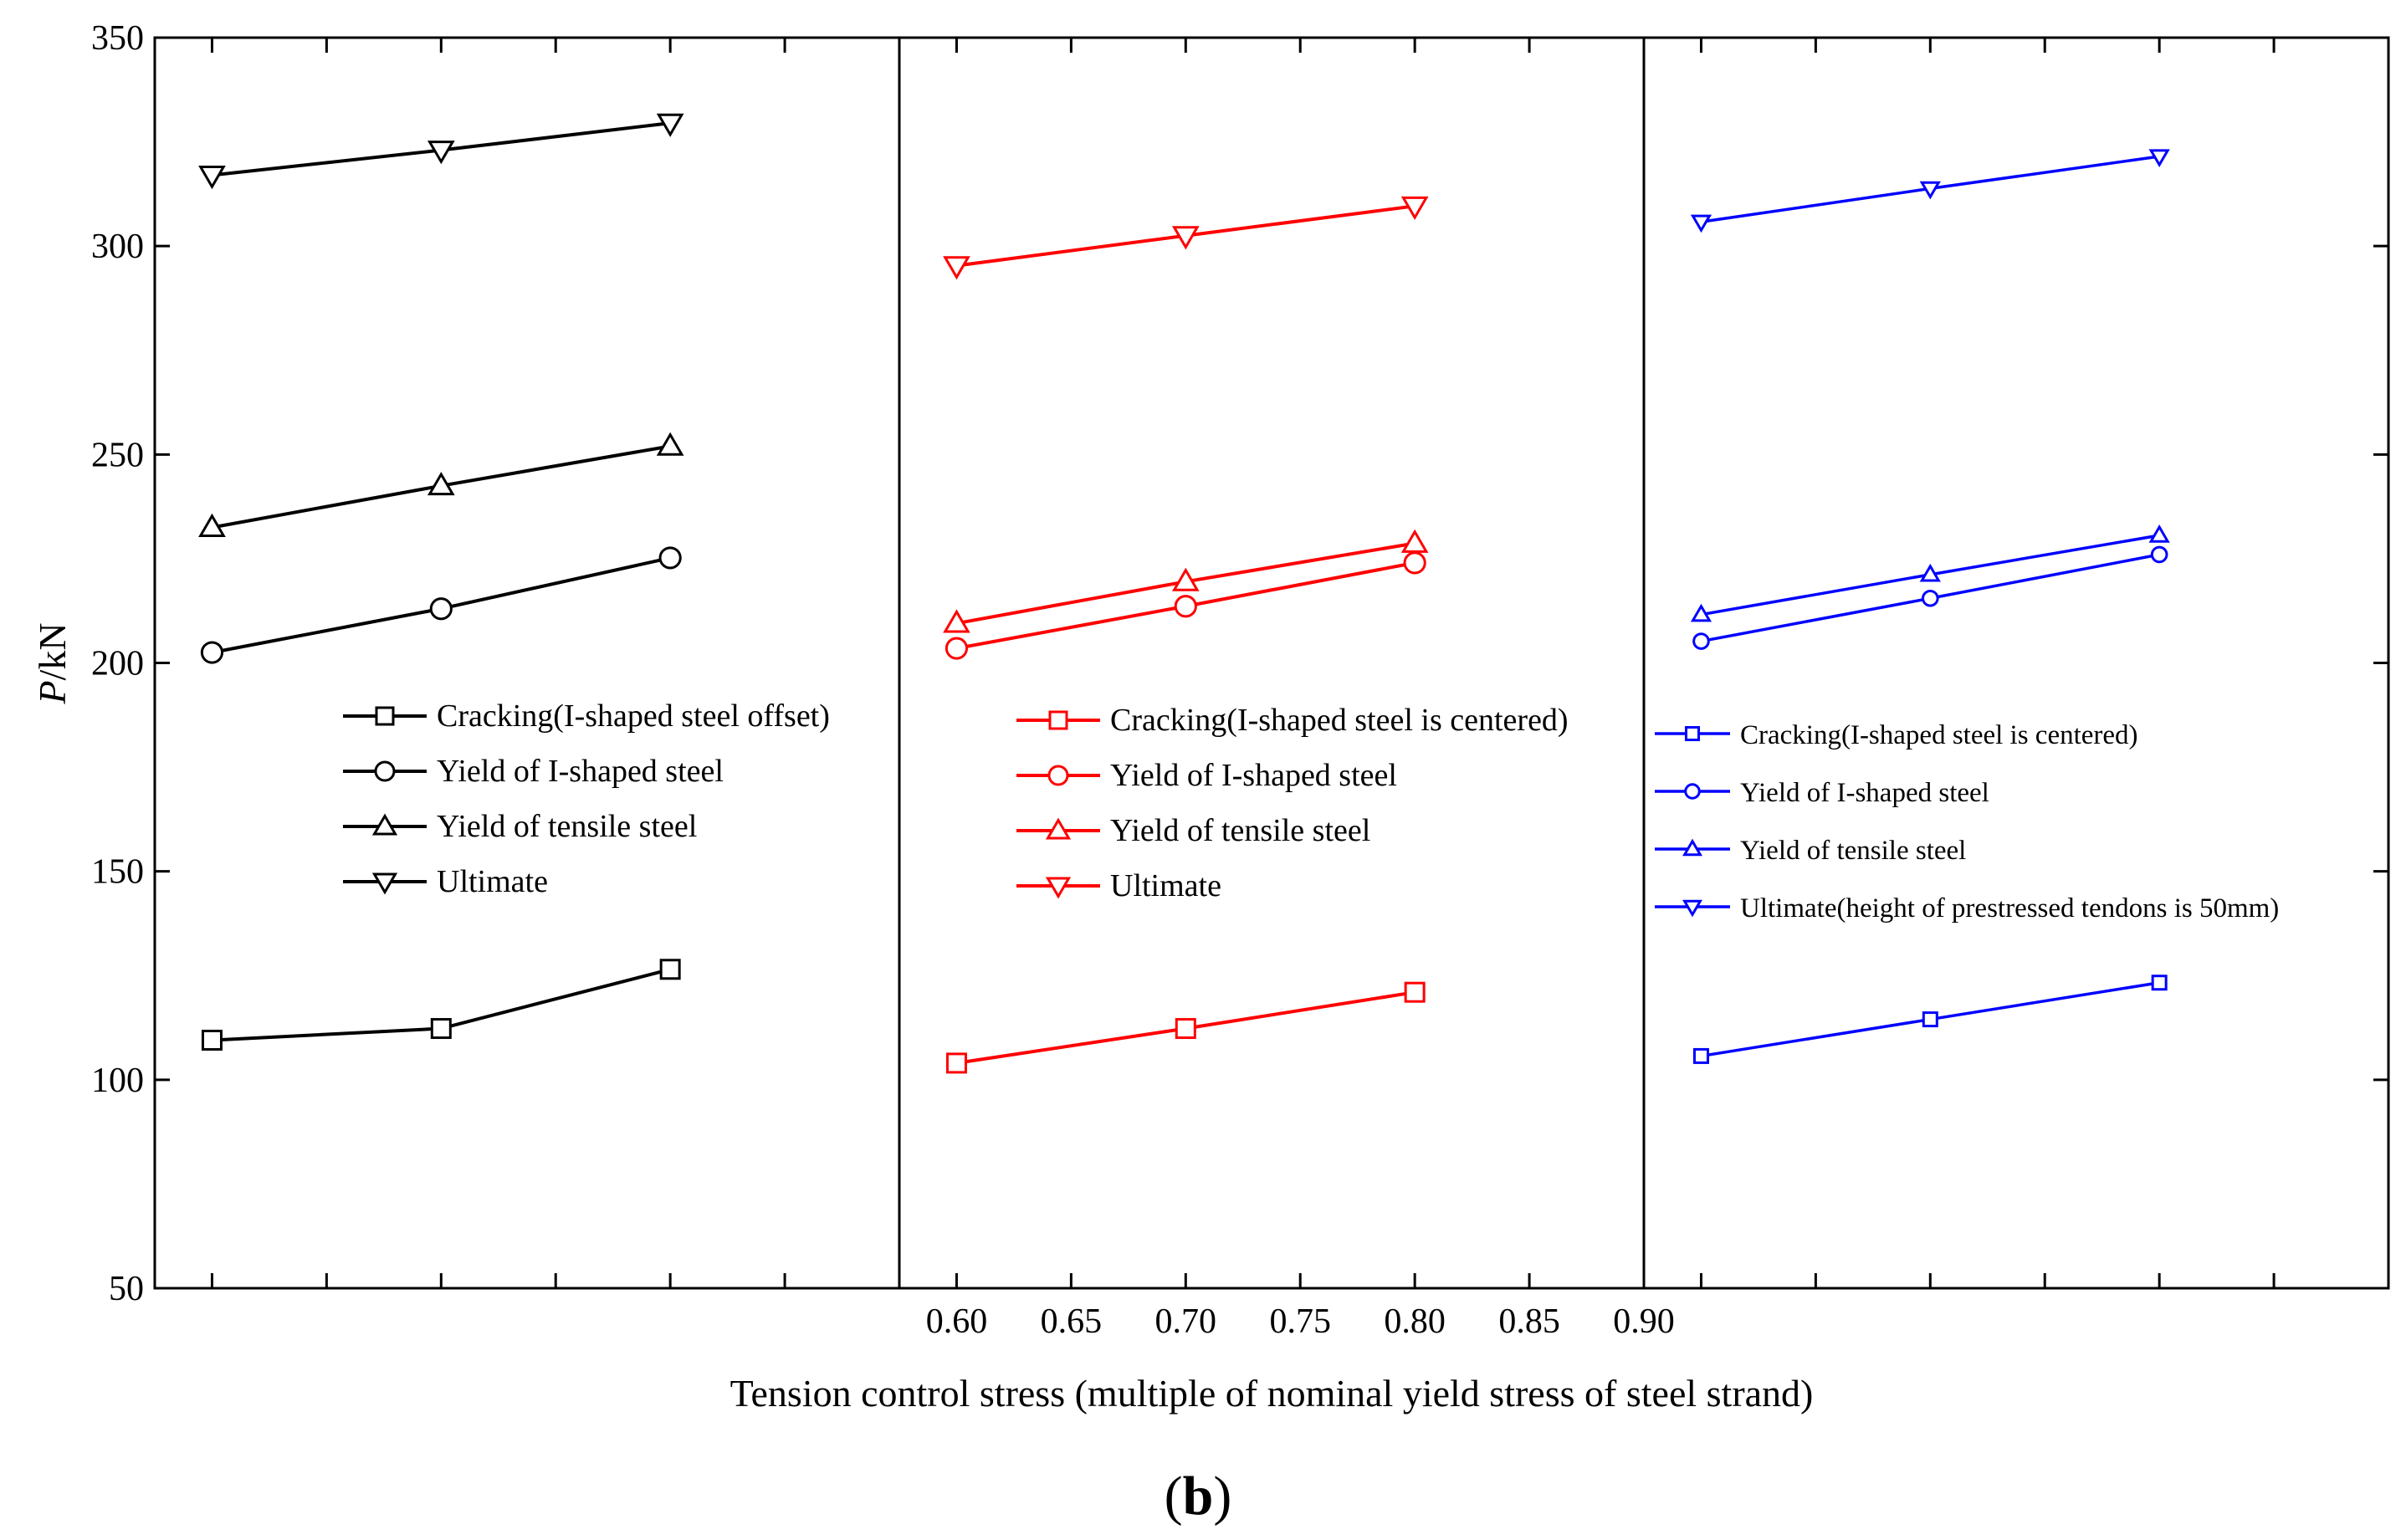  What do you see at coordinates (1198, 1497) in the screenshot?
I see `figure-caption: (b)` at bounding box center [1198, 1497].